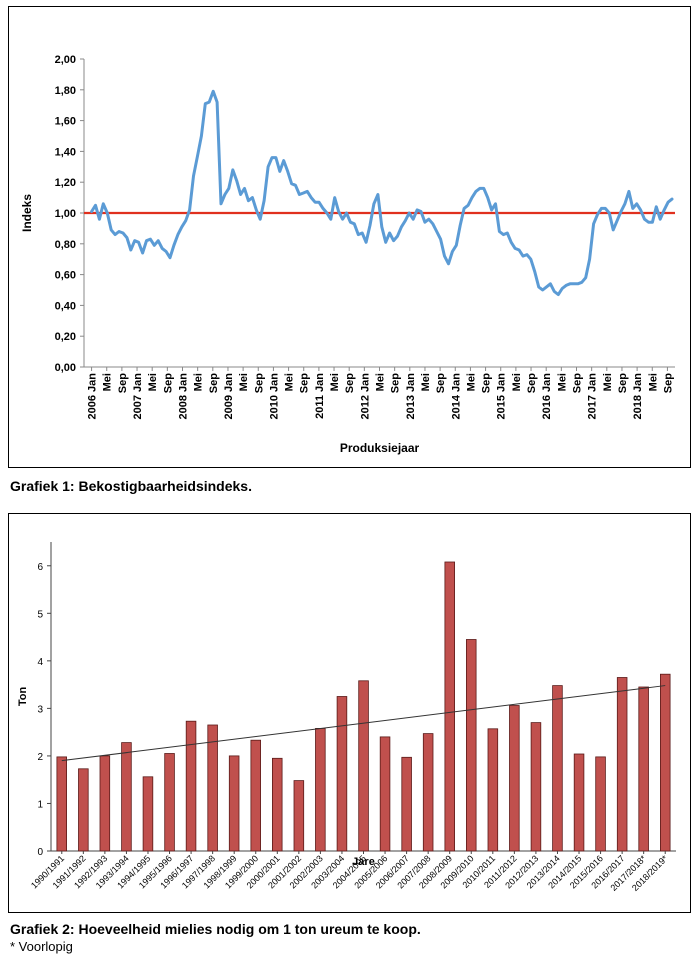 Image resolution: width=700 pixels, height=958 pixels. I want to click on trend-line, so click(363, 723).